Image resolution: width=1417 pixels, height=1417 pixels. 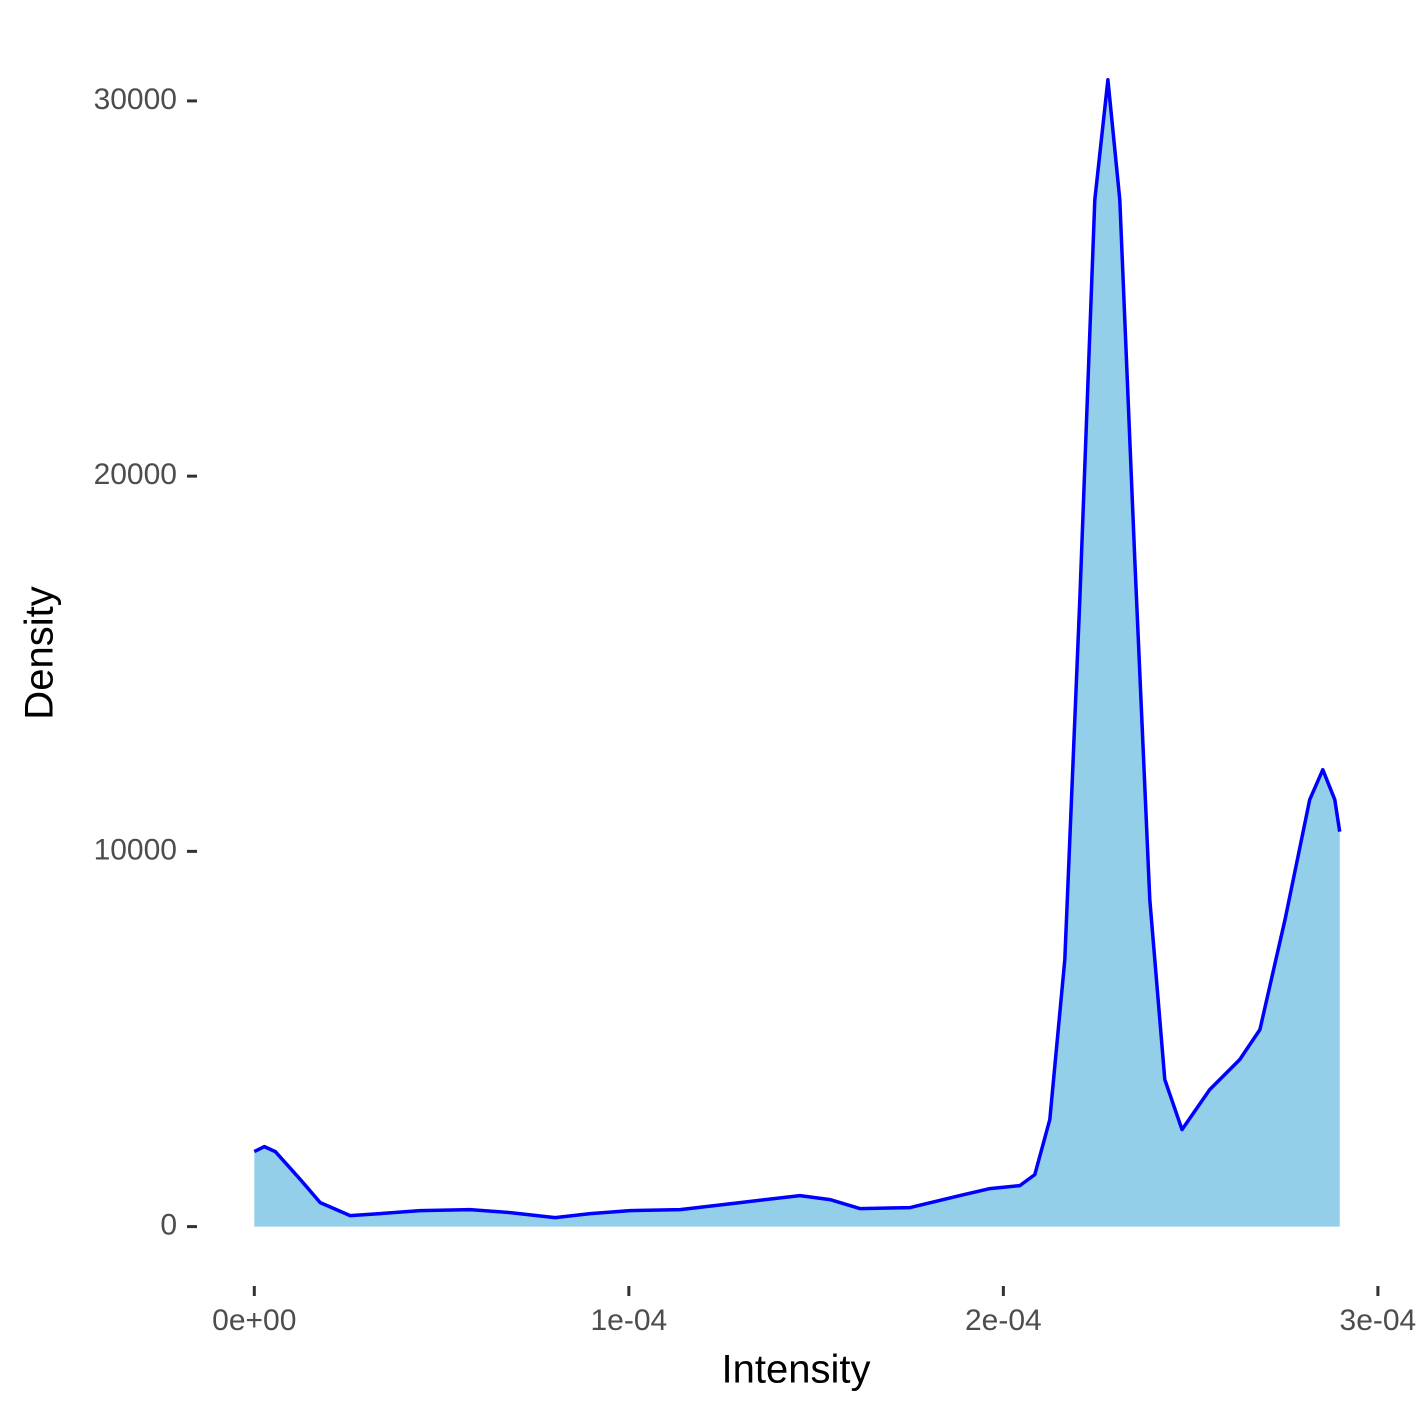 I want to click on y-tick-label: 30000, so click(x=135, y=99).